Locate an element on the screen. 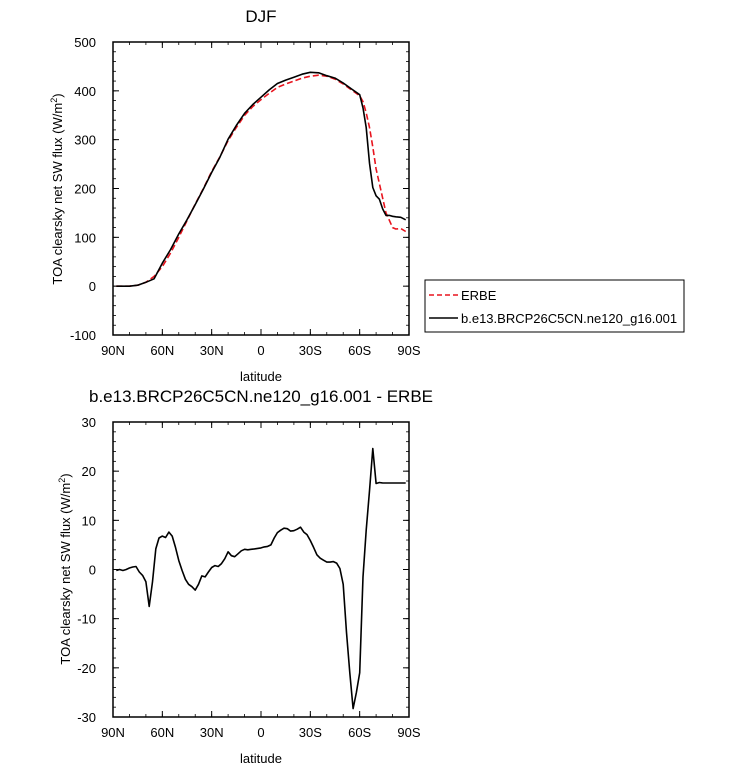 This screenshot has width=733, height=771. chart-title: b.e13.BRCP26C5CN.ne120_g16.001 - ERBE is located at coordinates (261, 396).